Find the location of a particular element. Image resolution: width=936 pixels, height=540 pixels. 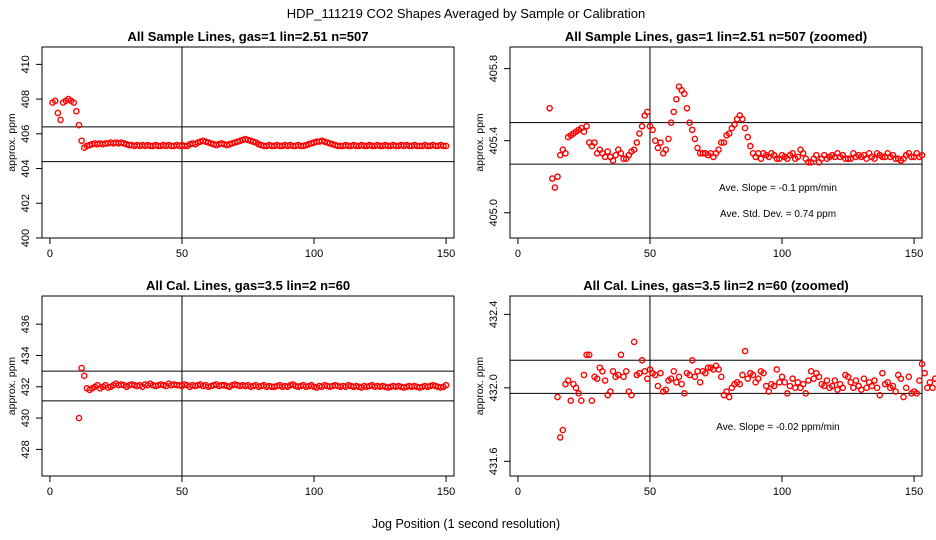

x-tick-label: 100 is located at coordinates (314, 492).